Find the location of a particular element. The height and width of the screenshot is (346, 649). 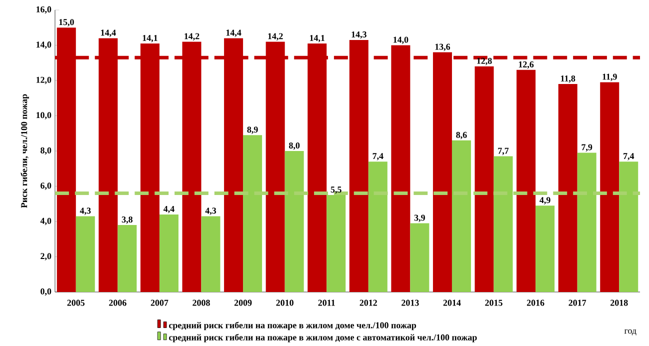

legend-label: средний риск гибели на пожаре в жилом доме чел./100 пожар is located at coordinates (292, 326).